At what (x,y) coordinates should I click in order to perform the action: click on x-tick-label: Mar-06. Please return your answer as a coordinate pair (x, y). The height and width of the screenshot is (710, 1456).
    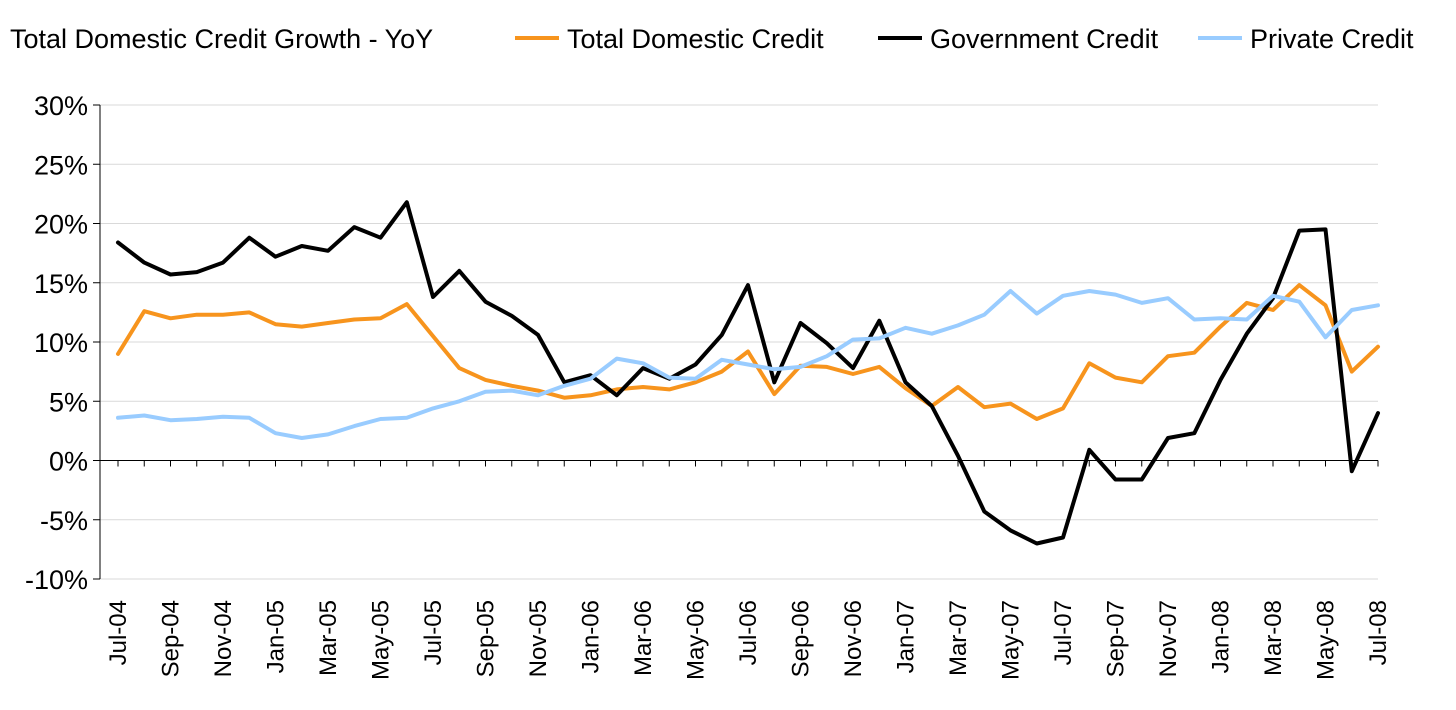
    Looking at the image, I should click on (643, 638).